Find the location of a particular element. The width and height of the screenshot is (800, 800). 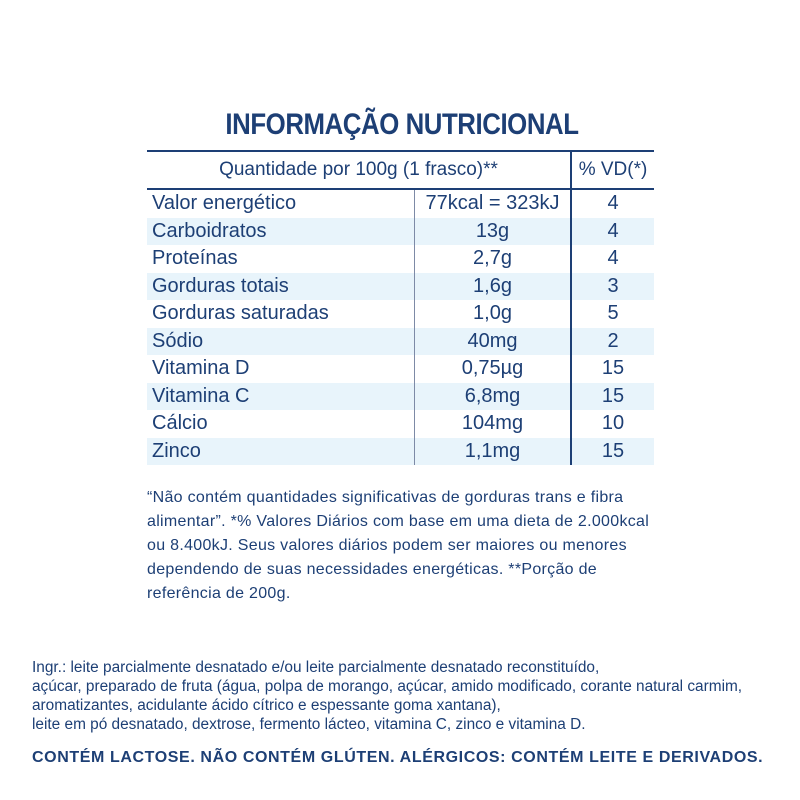

nutrient-name: Valor energético is located at coordinates (281, 204).